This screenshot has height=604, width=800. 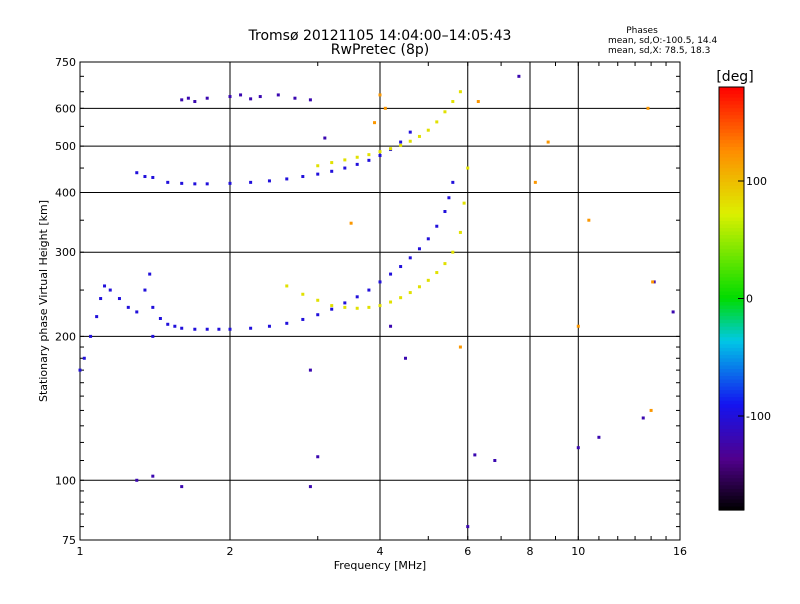 I want to click on x-tick-label: 2, so click(x=230, y=551).